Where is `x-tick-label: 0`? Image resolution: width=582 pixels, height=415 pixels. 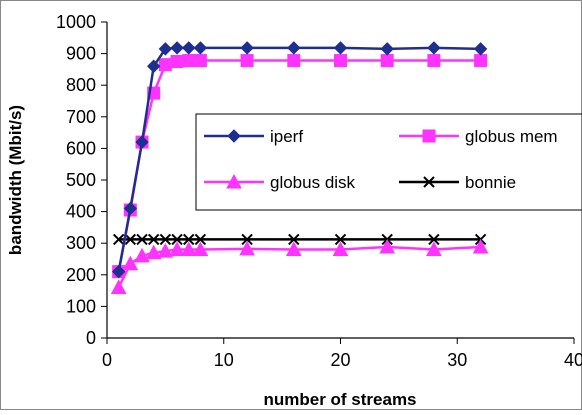 x-tick-label: 0 is located at coordinates (107, 360).